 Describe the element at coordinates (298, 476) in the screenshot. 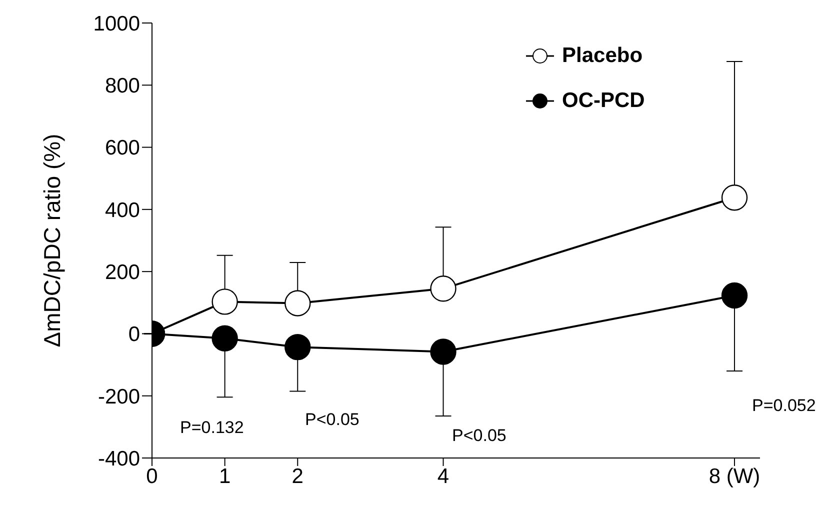

I see `x-tick-label: 2` at that location.